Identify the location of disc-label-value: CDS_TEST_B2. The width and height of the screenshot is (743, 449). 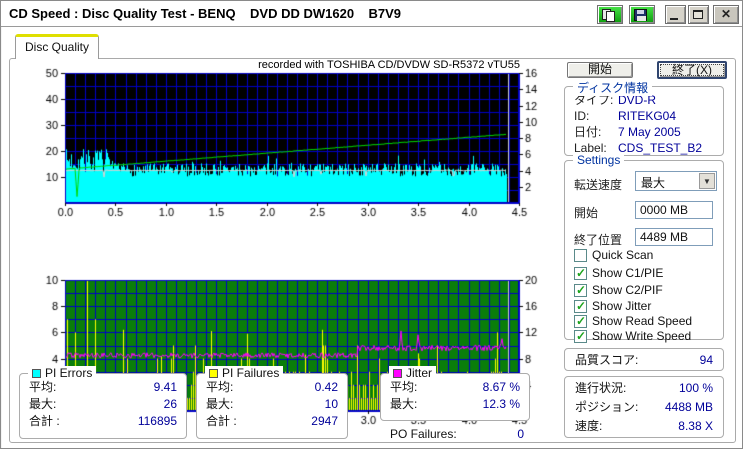
(660, 148).